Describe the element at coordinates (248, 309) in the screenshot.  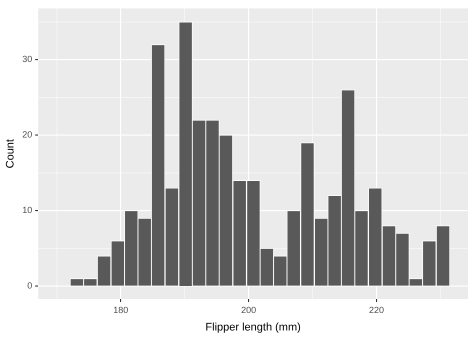
I see `x-tick-label: 200` at that location.